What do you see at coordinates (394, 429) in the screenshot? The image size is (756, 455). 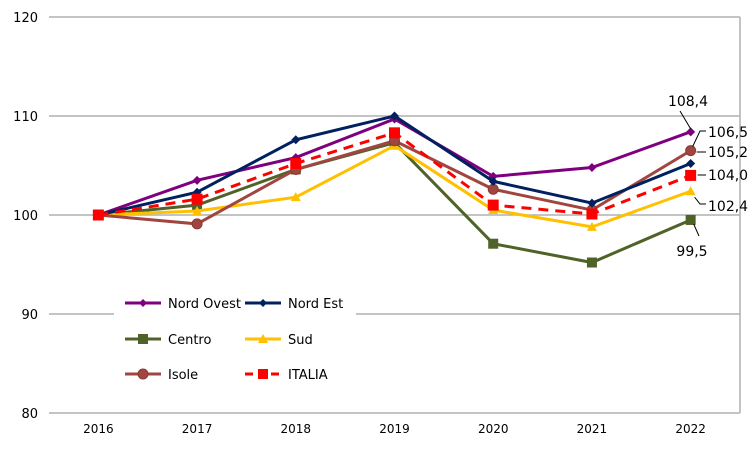 I see `x-tick-label: 2019` at bounding box center [394, 429].